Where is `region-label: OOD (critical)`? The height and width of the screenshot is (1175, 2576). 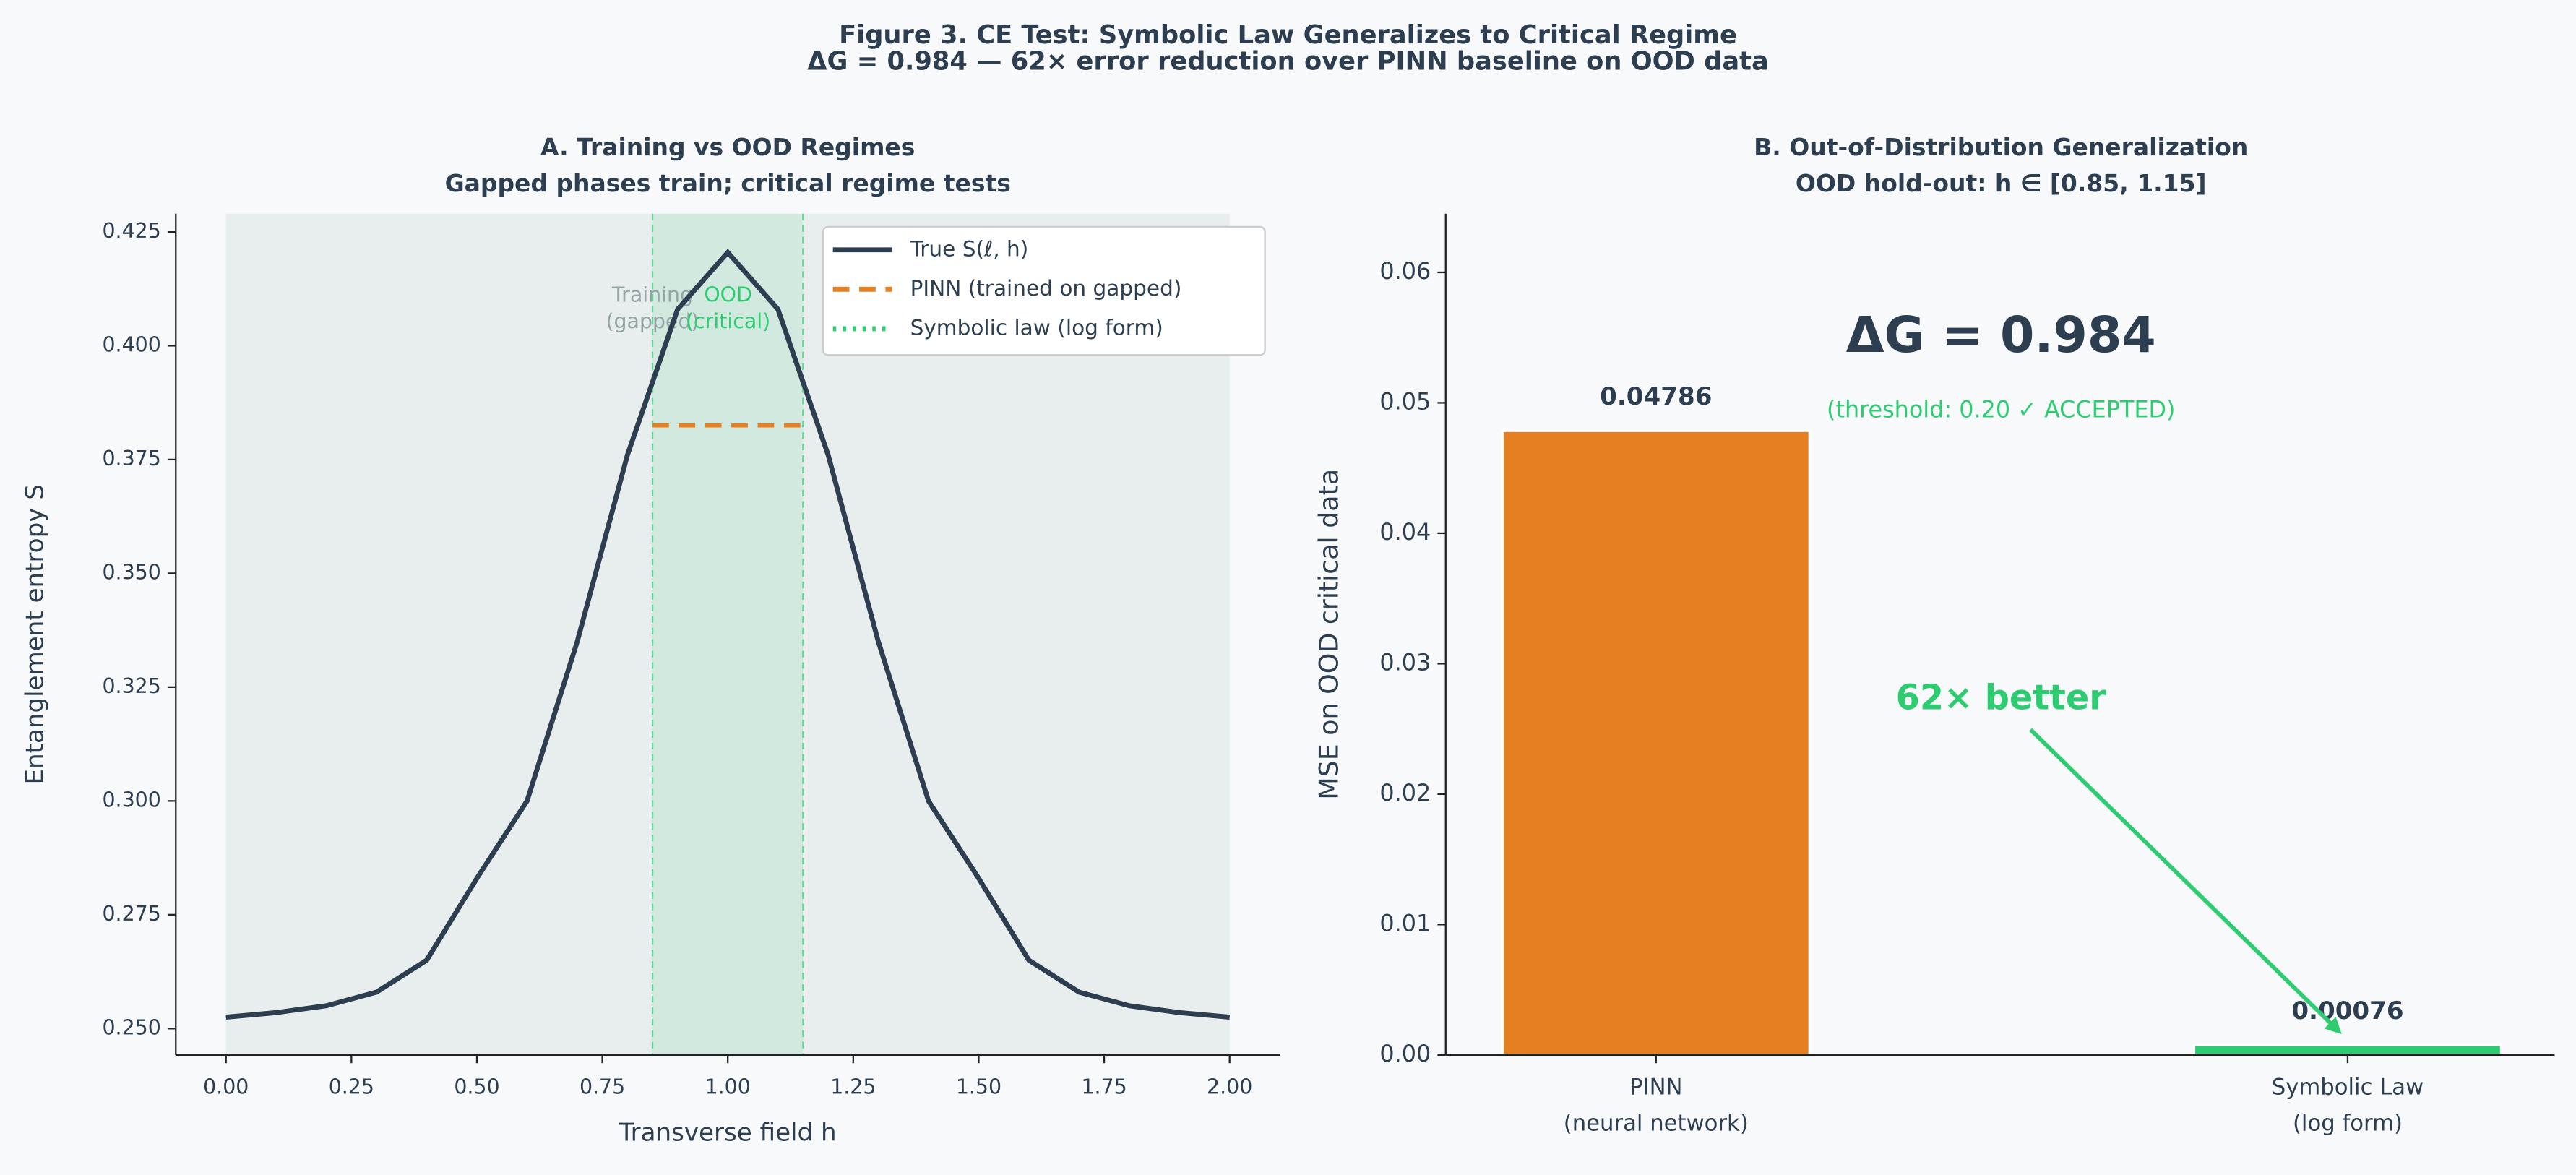
region-label: OOD (critical) is located at coordinates (728, 307).